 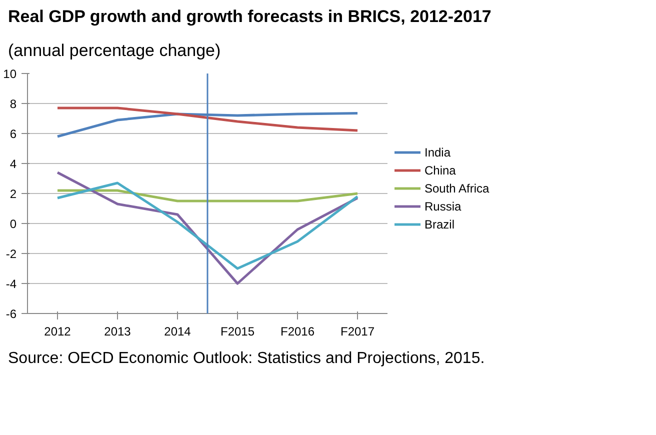 What do you see at coordinates (11, 284) in the screenshot?
I see `y-tick-label: -4` at bounding box center [11, 284].